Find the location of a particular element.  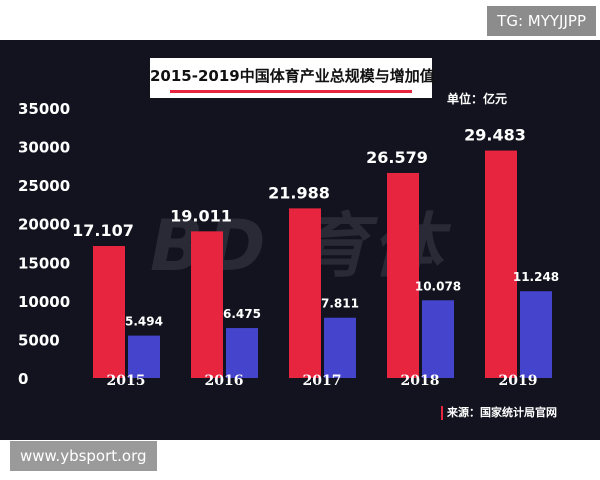

y-tick-label: 10000 is located at coordinates (44, 302).